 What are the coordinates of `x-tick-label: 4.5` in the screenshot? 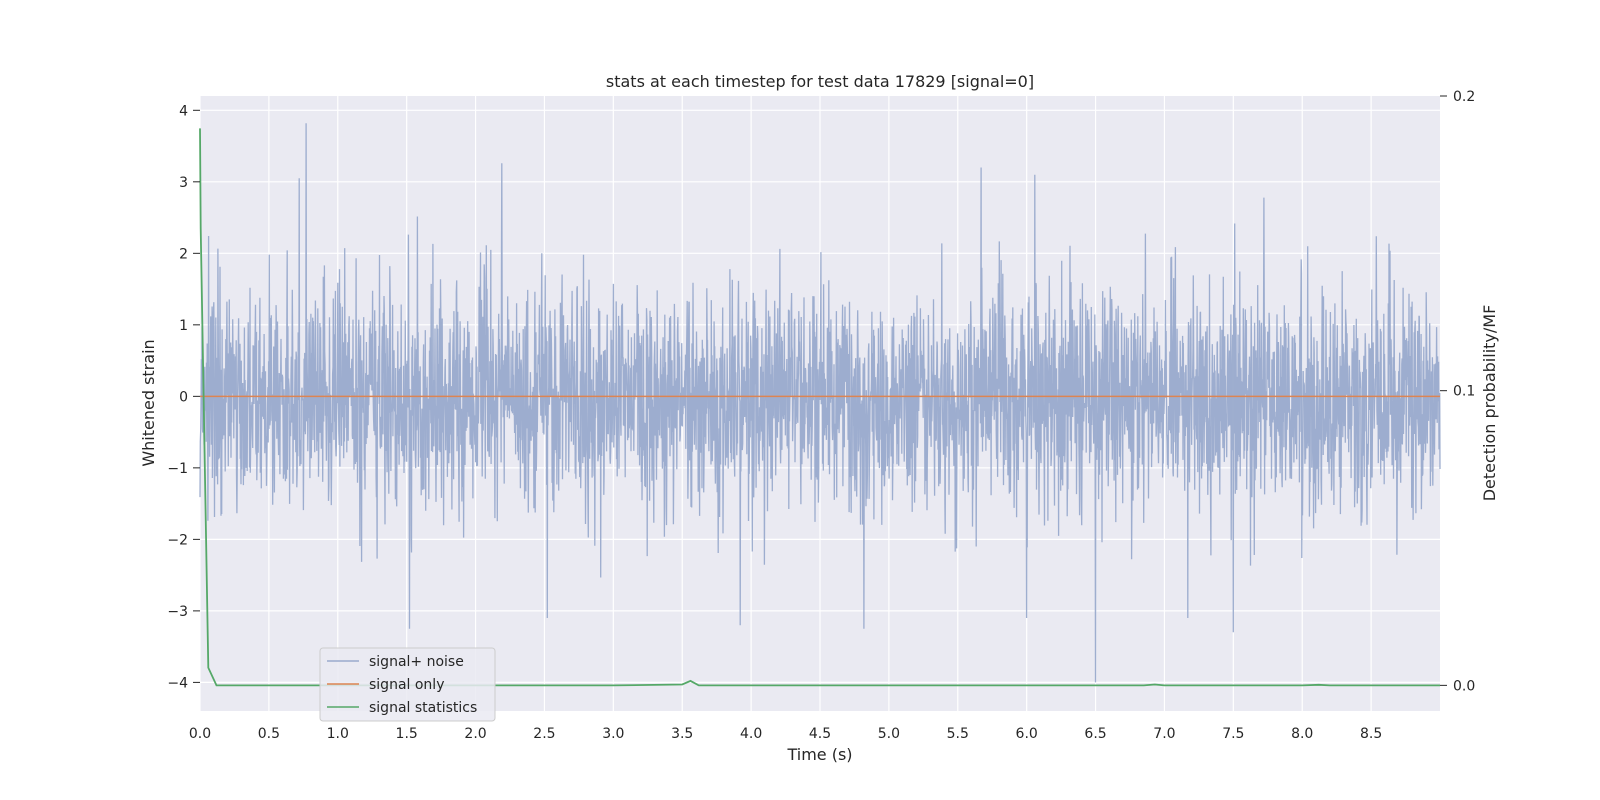 It's located at (820, 734).